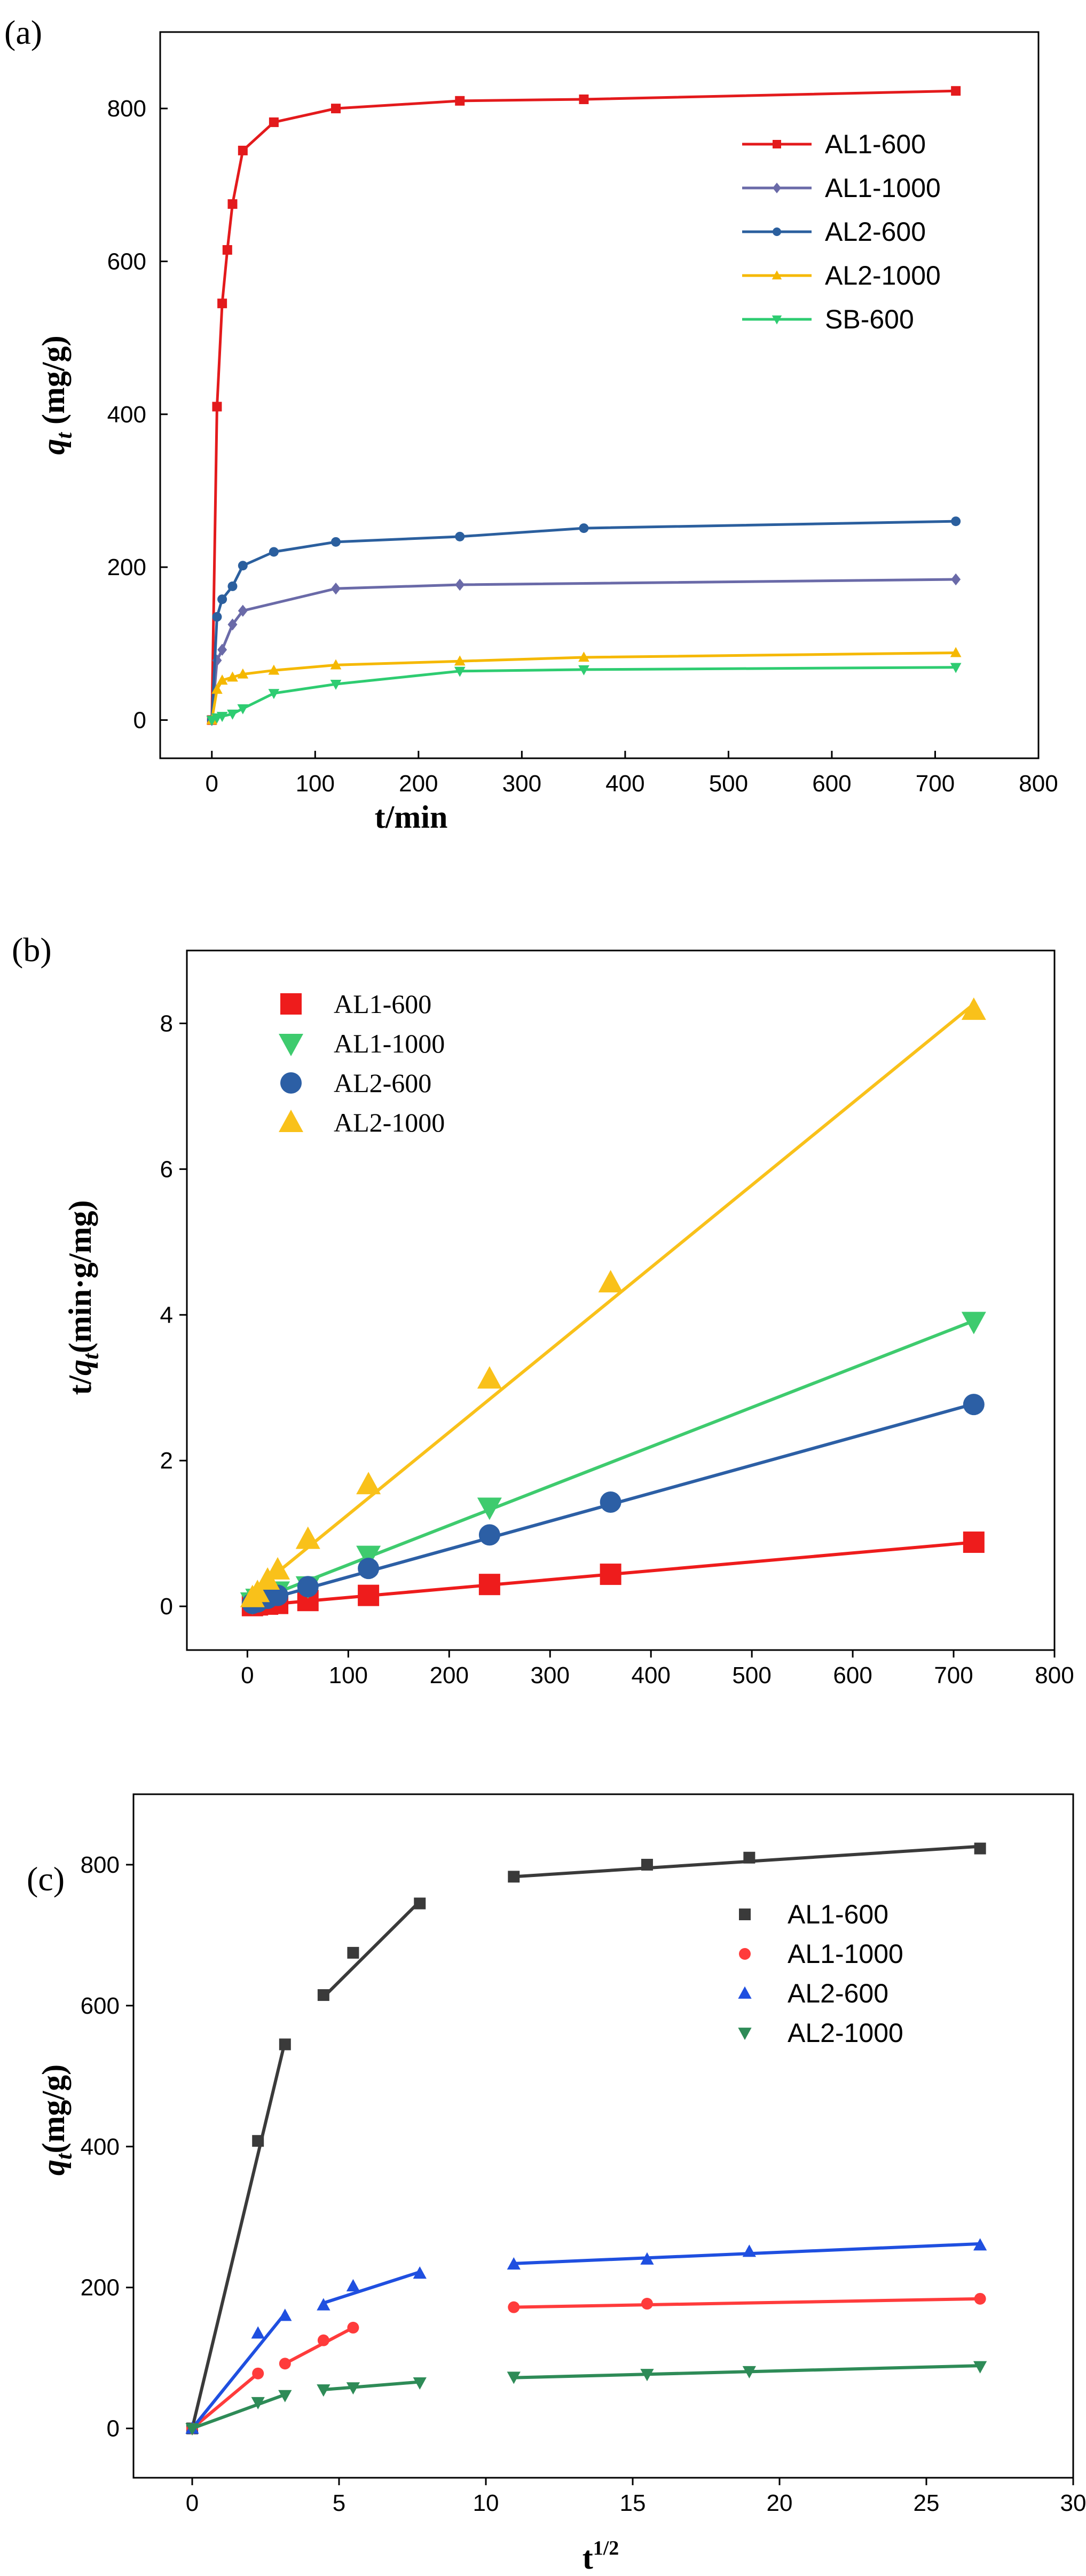 This screenshot has height=2576, width=1086. Describe the element at coordinates (315, 784) in the screenshot. I see `x-tick-label: 100` at that location.